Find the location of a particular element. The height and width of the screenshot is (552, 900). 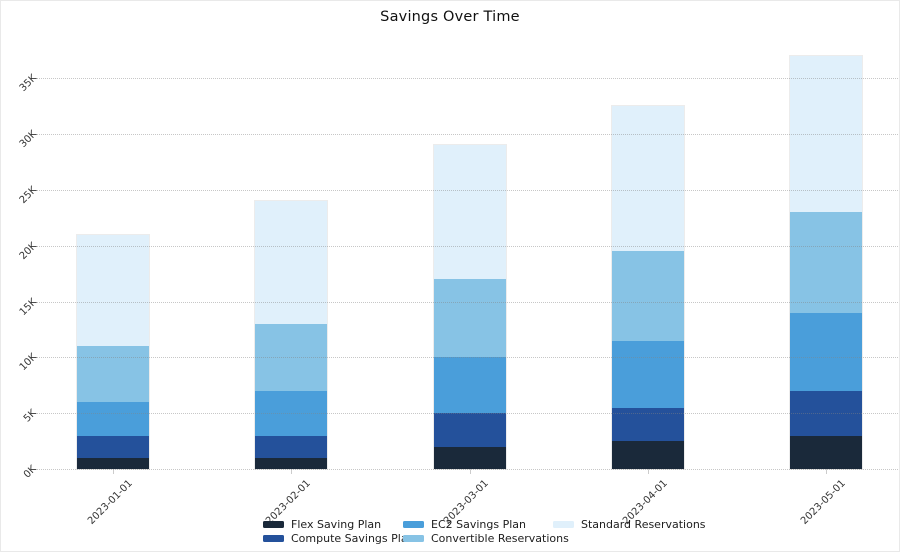

legend-swatch-ec2-savings-plan is located at coordinates (413, 524).